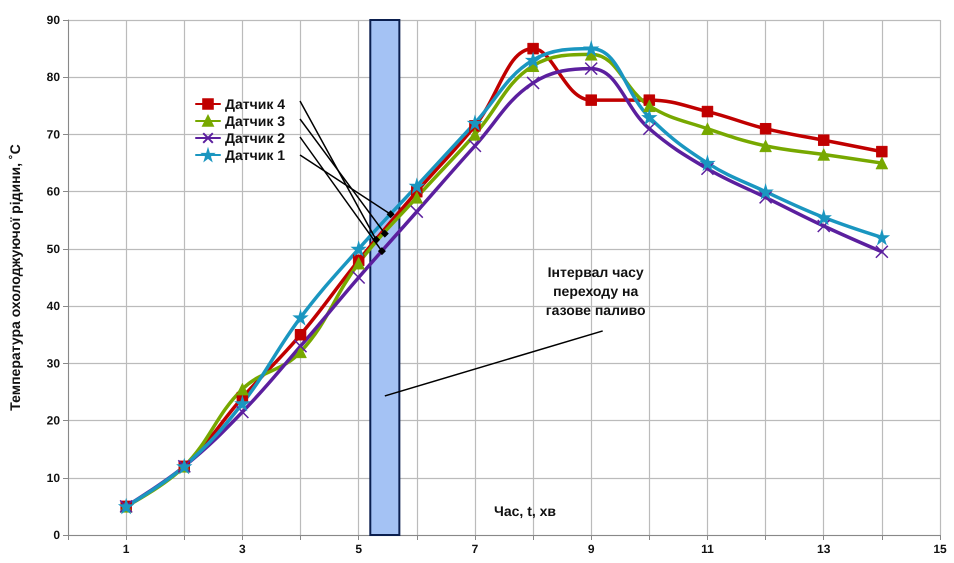 The image size is (954, 563). What do you see at coordinates (358, 549) in the screenshot?
I see `x-tick-label: 5` at bounding box center [358, 549].